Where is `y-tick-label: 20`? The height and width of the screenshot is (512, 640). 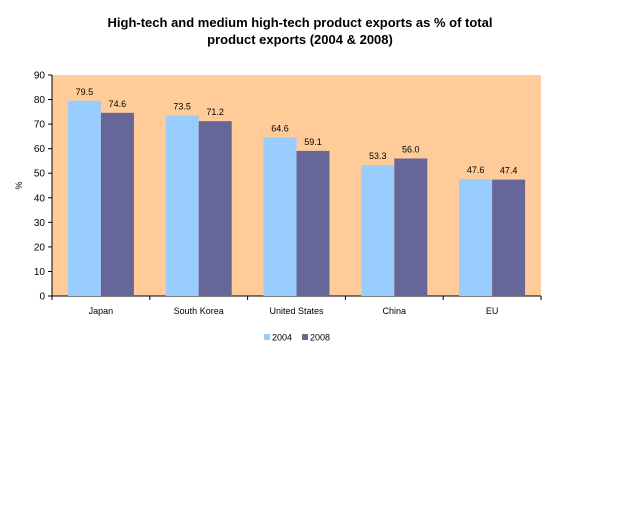 y-tick-label: 20 is located at coordinates (40, 247).